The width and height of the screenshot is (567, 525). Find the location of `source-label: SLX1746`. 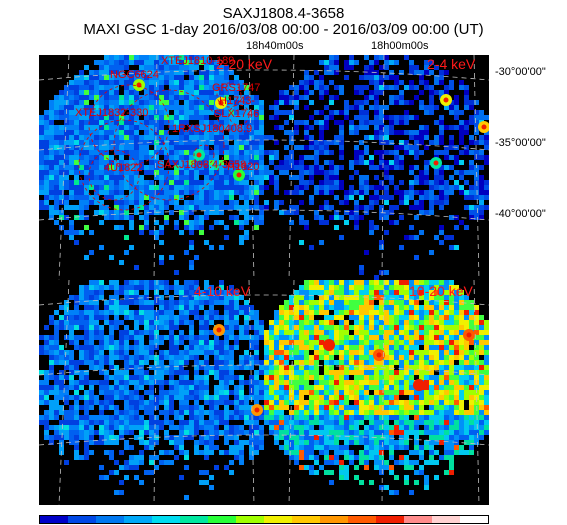

source-label: SLX1746 is located at coordinates (237, 114).